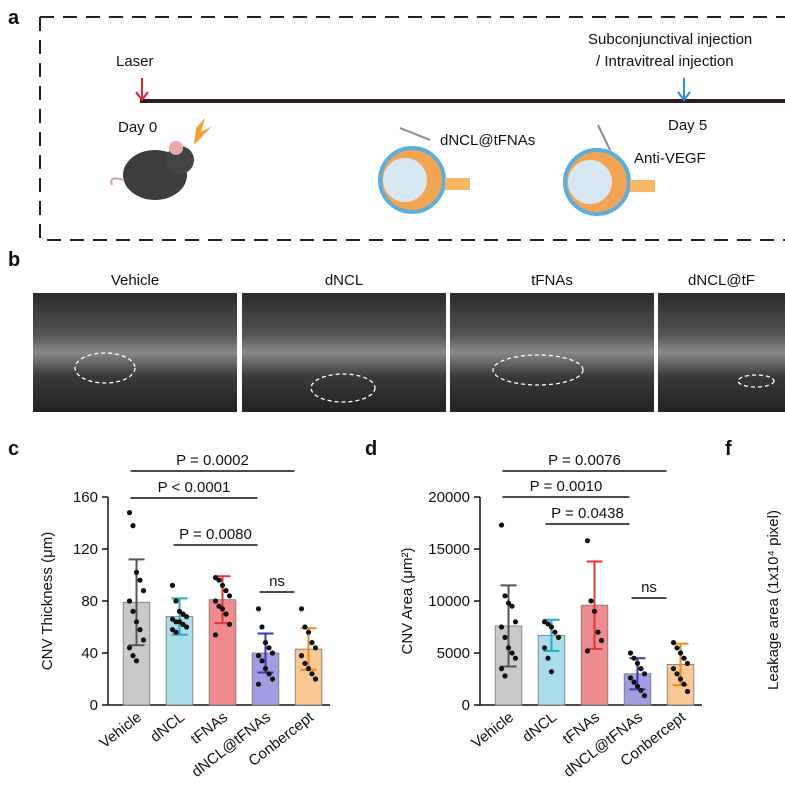 The height and width of the screenshot is (785, 785). Describe the element at coordinates (566, 486) in the screenshot. I see `significance-label: P = 0.0010` at that location.